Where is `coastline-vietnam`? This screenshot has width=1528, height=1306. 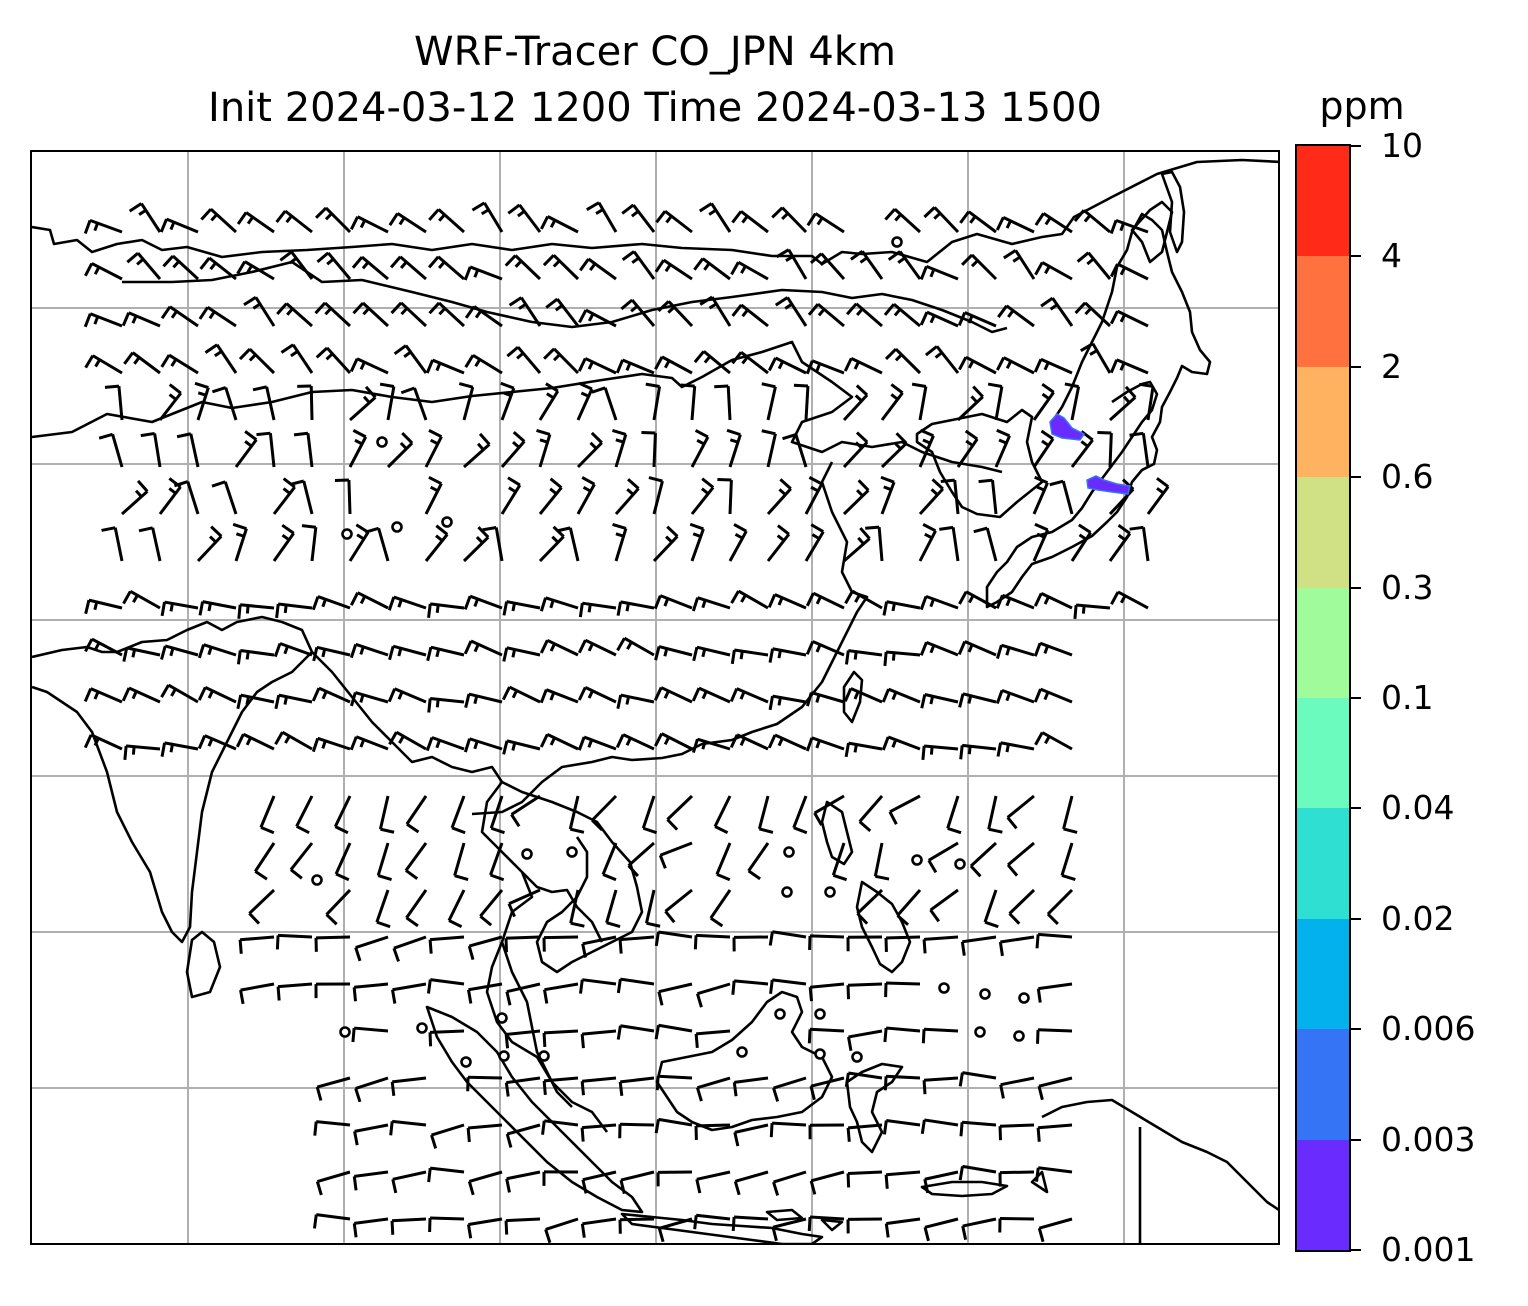 coastline-vietnam is located at coordinates (572, 877).